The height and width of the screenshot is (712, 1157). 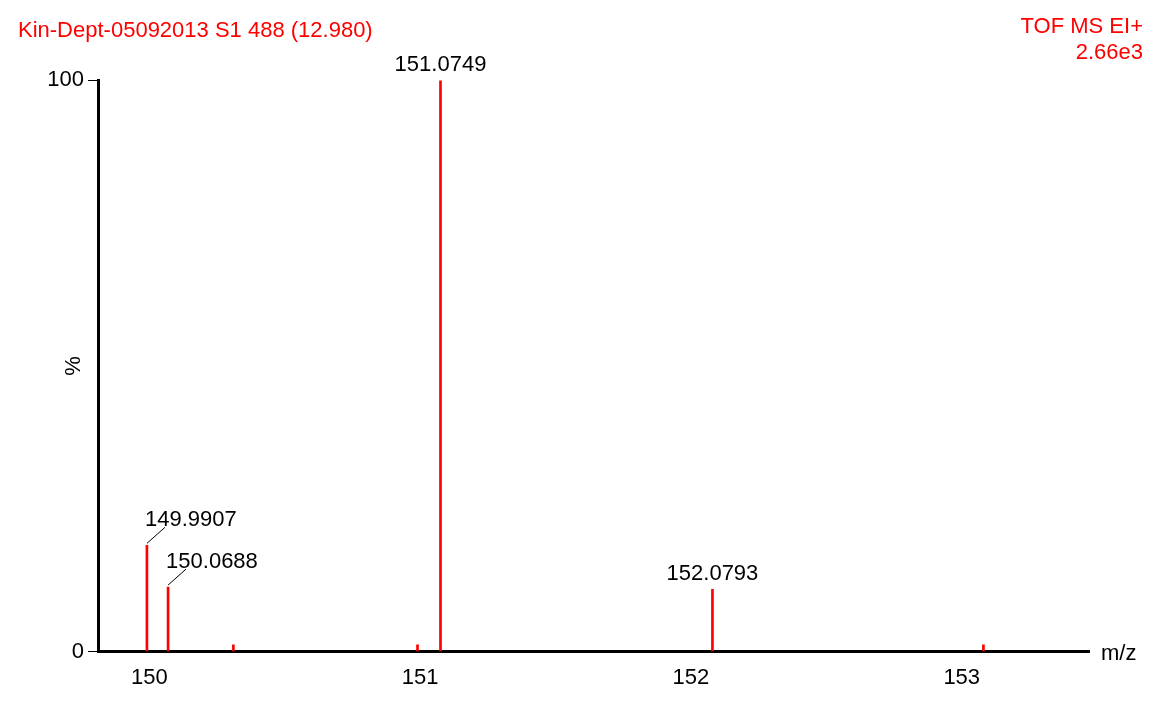 I want to click on x-axis-title: m/z, so click(x=1119, y=652).